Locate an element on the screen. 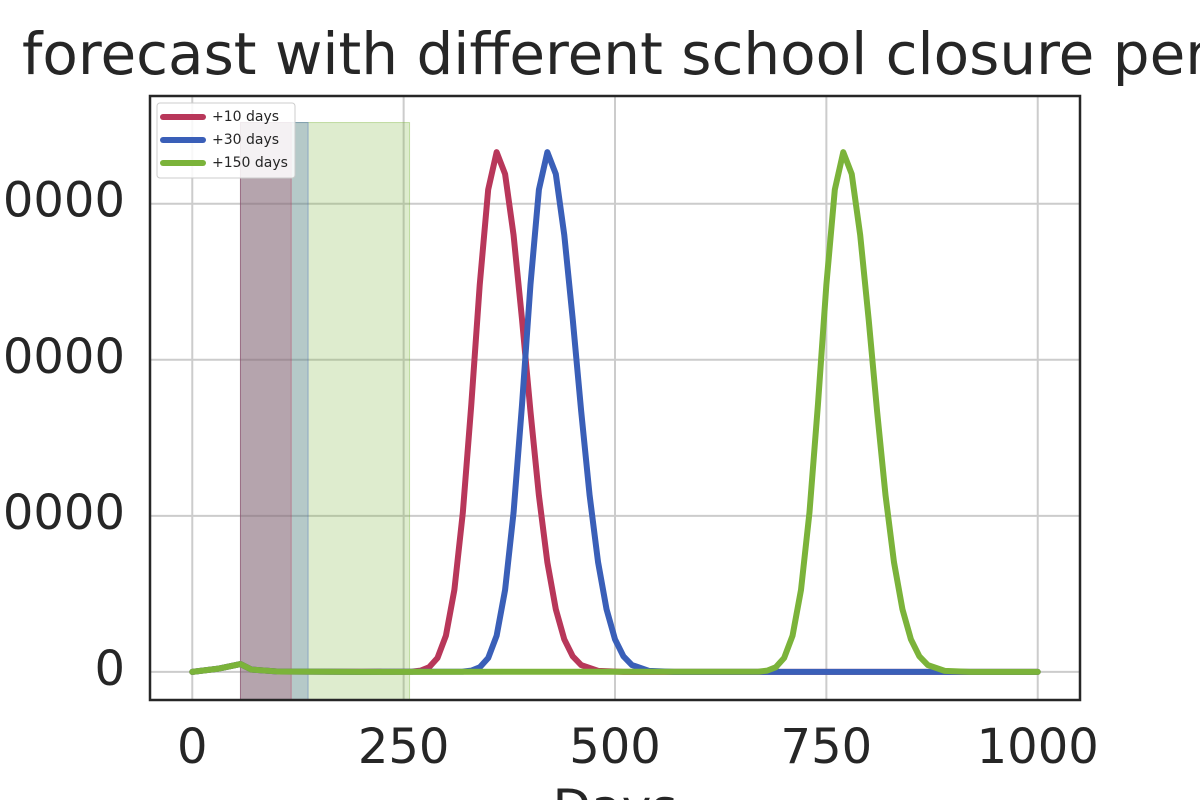  y-tick-label: 300000 is located at coordinates (62, 201).